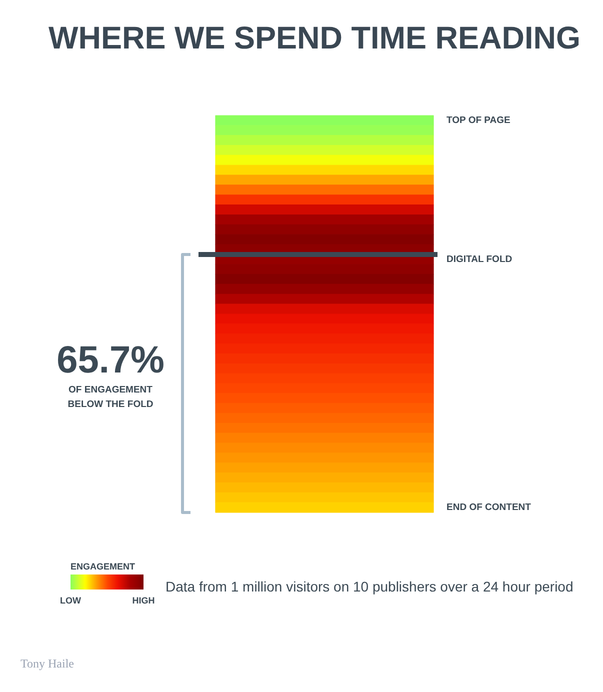 This screenshot has width=603, height=692. Describe the element at coordinates (71, 601) in the screenshot. I see `color-bar-label: LOW` at that location.